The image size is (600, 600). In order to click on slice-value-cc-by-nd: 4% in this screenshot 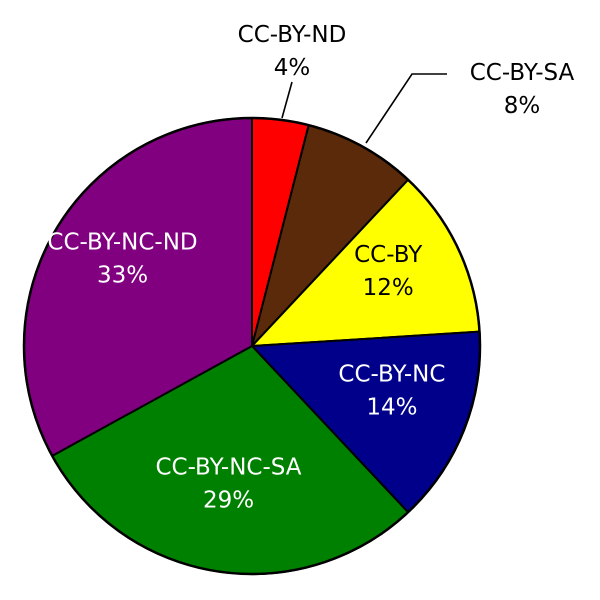, I will do `click(292, 68)`.